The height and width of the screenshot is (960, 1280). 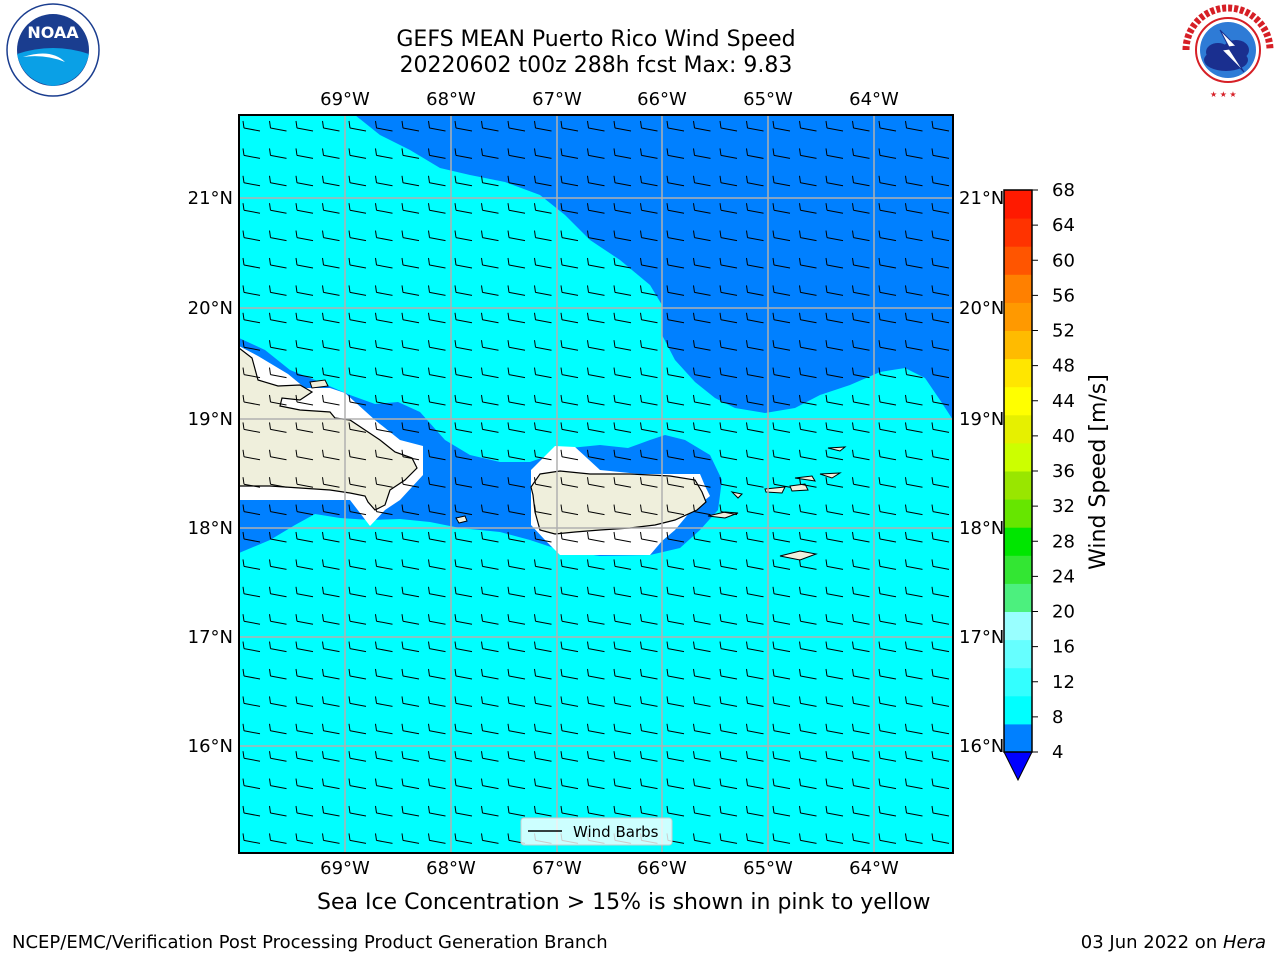 What do you see at coordinates (451, 868) in the screenshot?
I see `lon-label-bottom-68: 68°W` at bounding box center [451, 868].